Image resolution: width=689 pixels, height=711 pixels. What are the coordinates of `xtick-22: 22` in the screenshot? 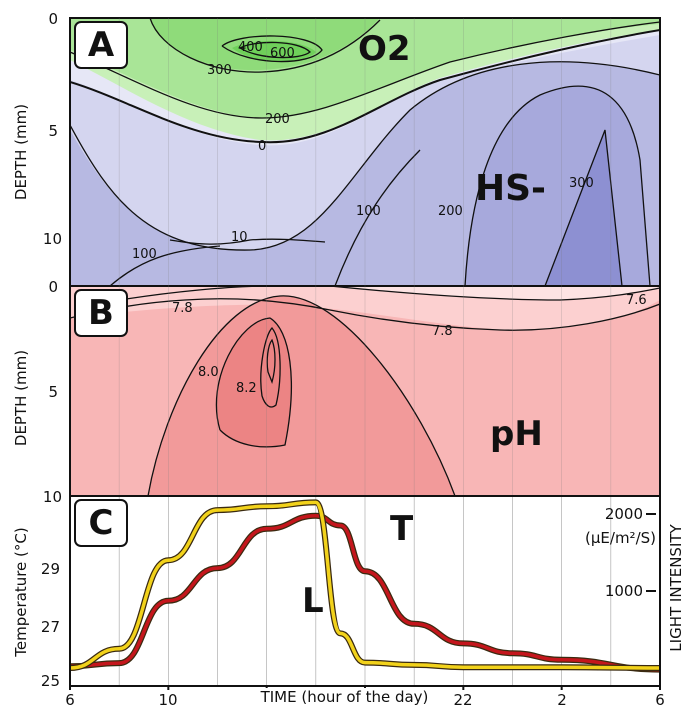 It's located at (462, 700).